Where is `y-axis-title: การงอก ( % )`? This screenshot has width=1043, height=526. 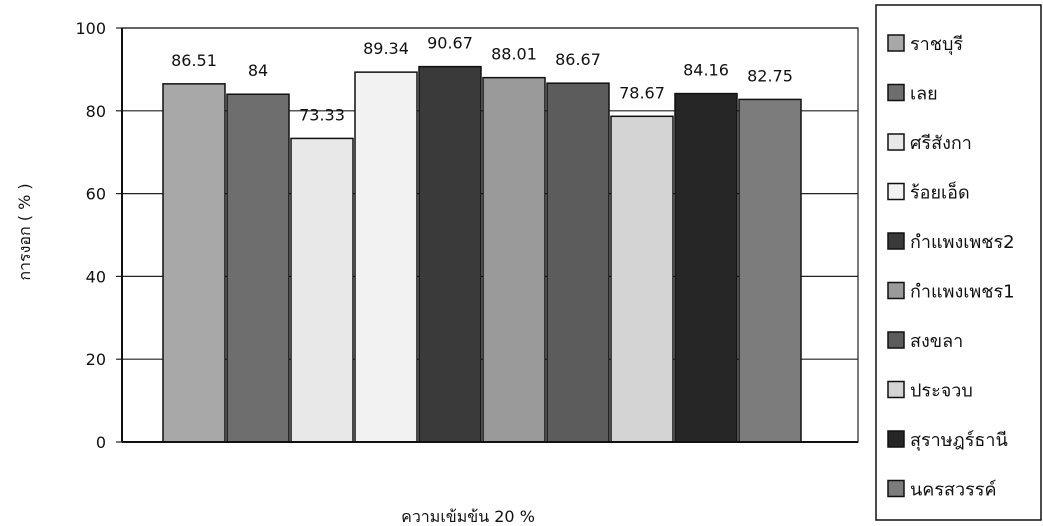
y-axis-title: การงอก ( % ) is located at coordinates (24, 231).